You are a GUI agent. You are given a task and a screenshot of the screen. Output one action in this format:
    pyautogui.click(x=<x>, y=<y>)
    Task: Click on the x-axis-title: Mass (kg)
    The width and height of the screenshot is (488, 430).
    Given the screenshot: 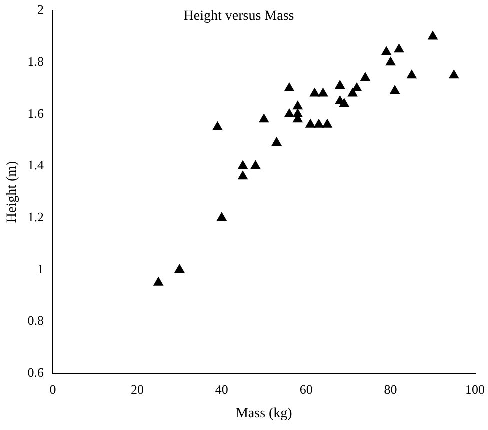 What is the action you would take?
    pyautogui.click(x=264, y=414)
    